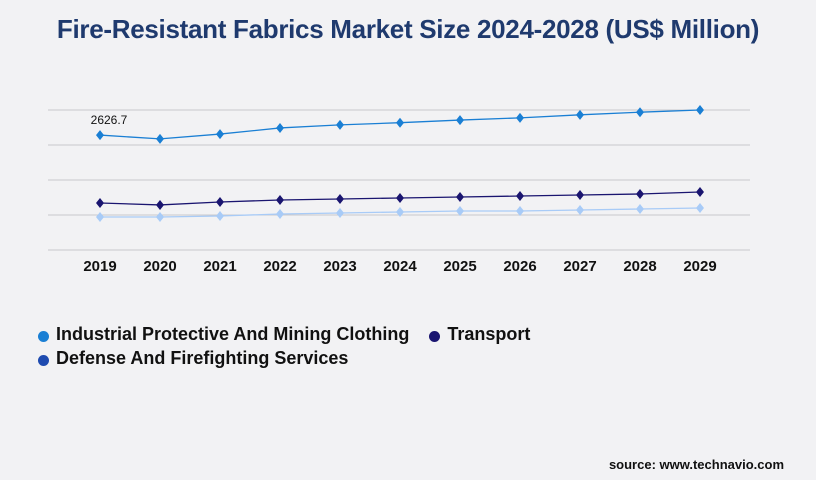  I want to click on x-tick-label: 2019, so click(99, 266).